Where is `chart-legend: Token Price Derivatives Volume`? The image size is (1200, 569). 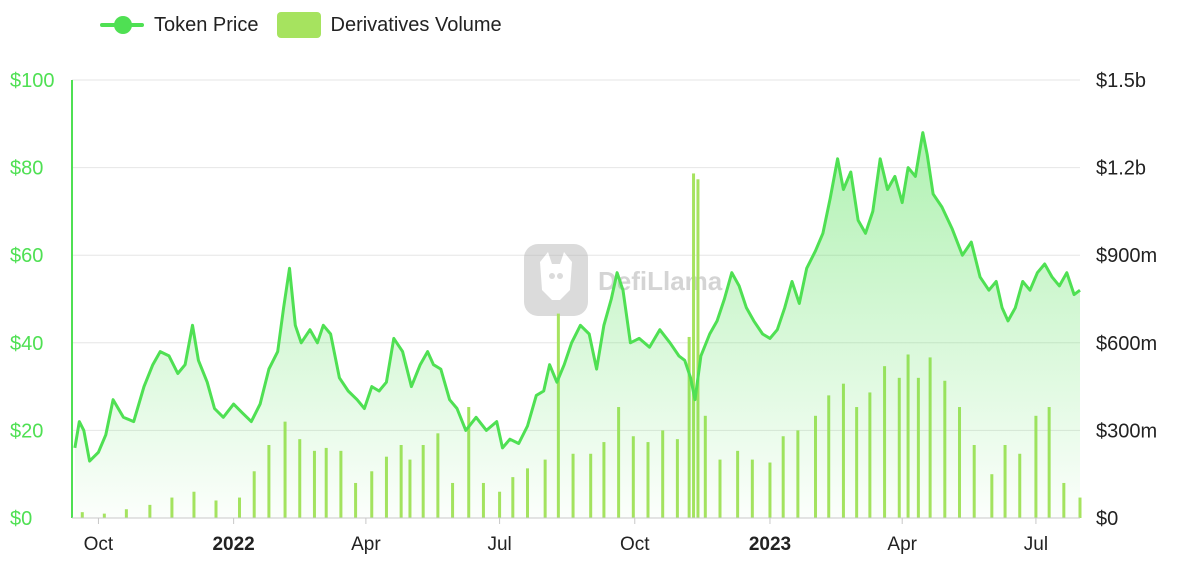
chart-legend: Token Price Derivatives Volume is located at coordinates (301, 25).